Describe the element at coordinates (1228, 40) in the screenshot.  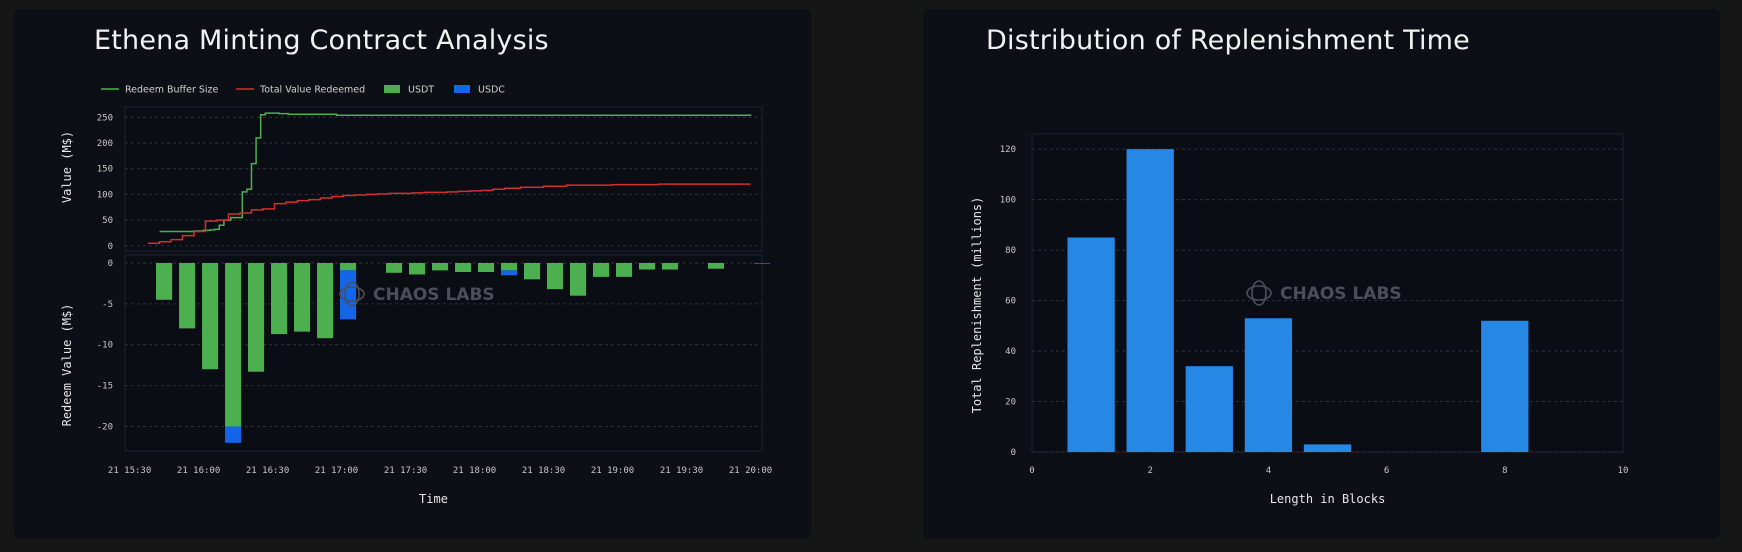
I see `chart-title-distribution: Distribution of Replenishment Time` at that location.